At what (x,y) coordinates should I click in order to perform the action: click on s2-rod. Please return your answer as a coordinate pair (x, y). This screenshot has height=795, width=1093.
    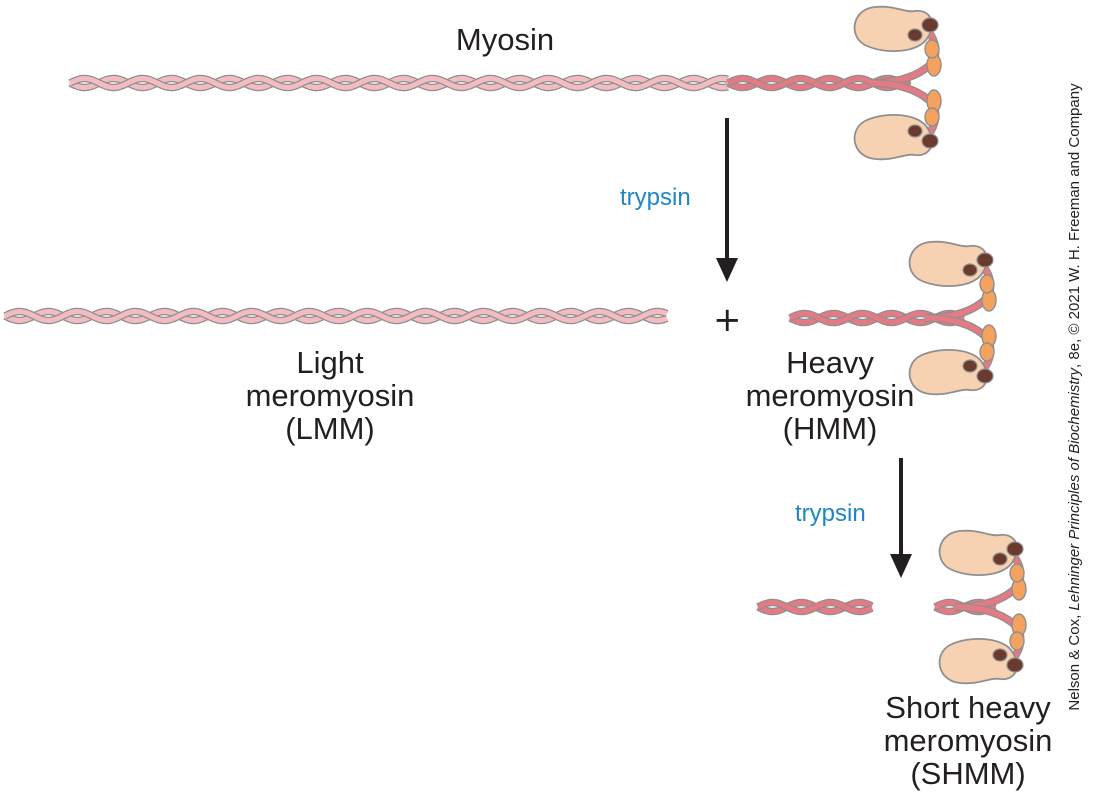
    Looking at the image, I should click on (815, 607).